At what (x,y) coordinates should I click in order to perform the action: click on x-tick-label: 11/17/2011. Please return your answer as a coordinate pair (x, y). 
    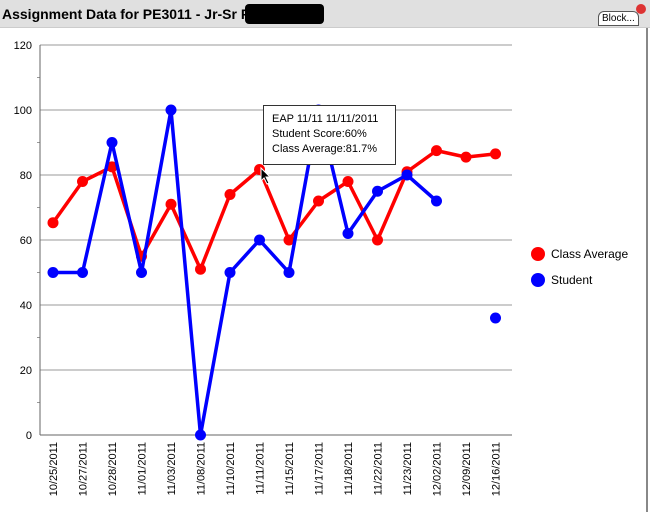
    Looking at the image, I should click on (320, 468).